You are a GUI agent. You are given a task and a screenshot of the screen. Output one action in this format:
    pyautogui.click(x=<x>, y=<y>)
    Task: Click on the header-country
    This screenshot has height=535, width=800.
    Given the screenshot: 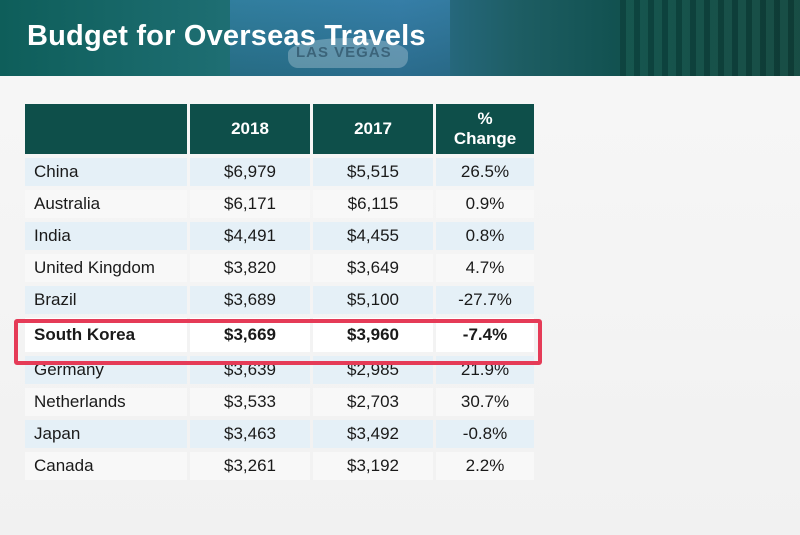 What is the action you would take?
    pyautogui.click(x=106, y=129)
    